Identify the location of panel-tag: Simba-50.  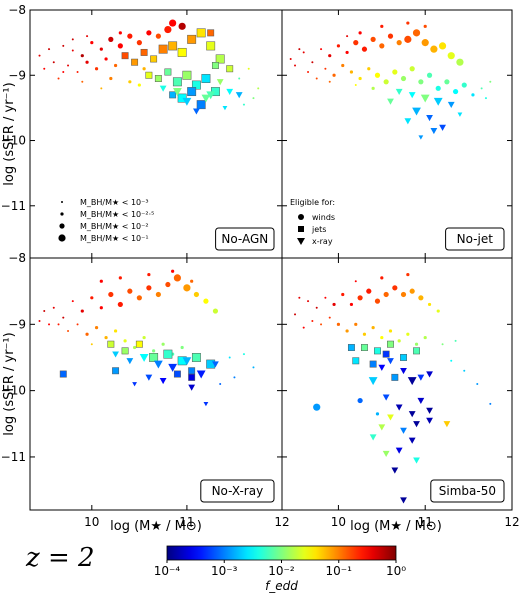
(467, 491).